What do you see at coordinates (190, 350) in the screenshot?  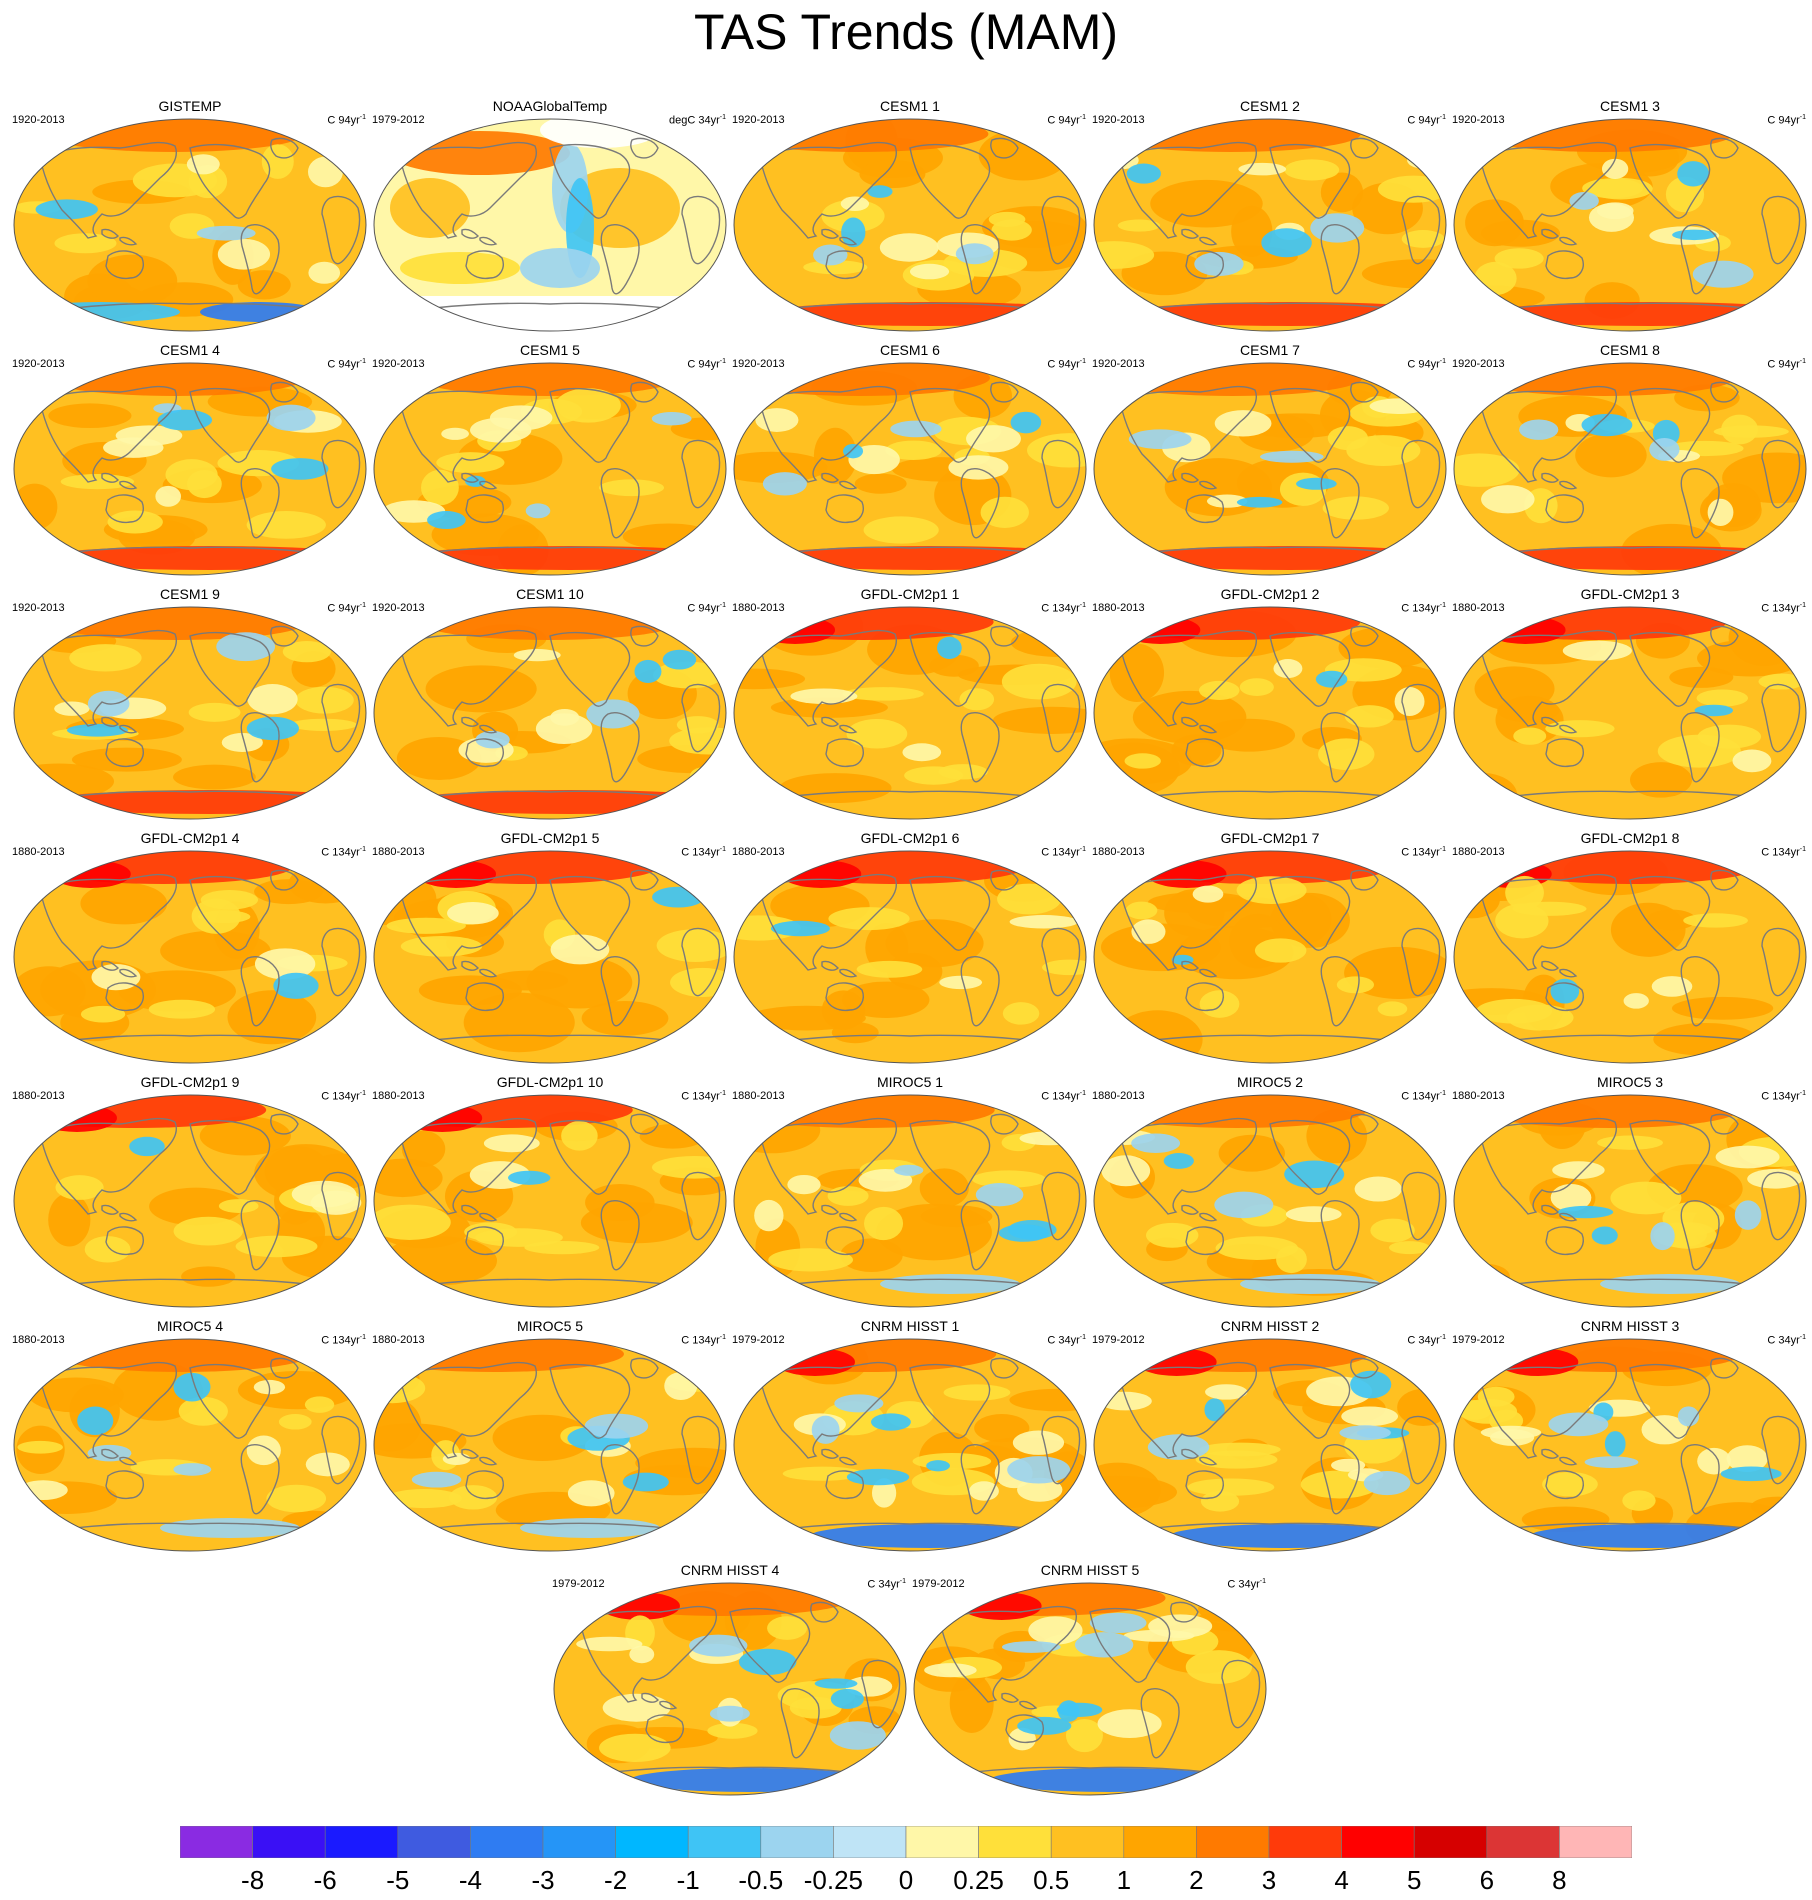 I see `panel-title: CESM1 4` at bounding box center [190, 350].